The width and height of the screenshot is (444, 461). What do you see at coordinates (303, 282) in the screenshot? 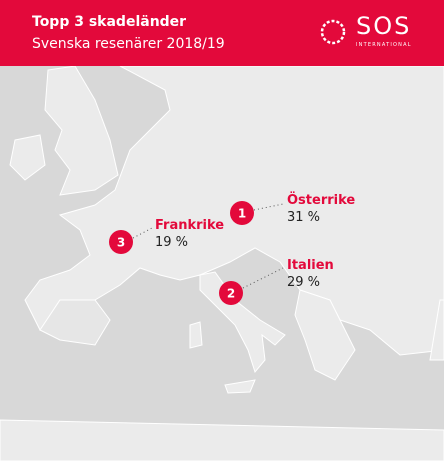
I see `share-value: 29 %` at bounding box center [303, 282].